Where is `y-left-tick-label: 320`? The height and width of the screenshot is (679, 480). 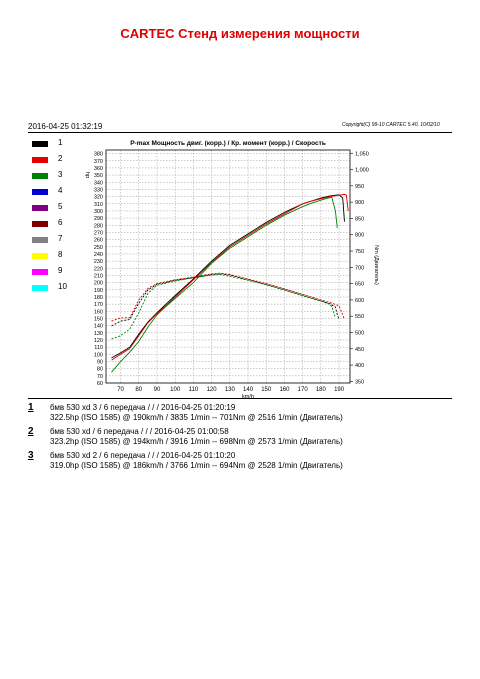
y-left-tick-label: 320 is located at coordinates (98, 198).